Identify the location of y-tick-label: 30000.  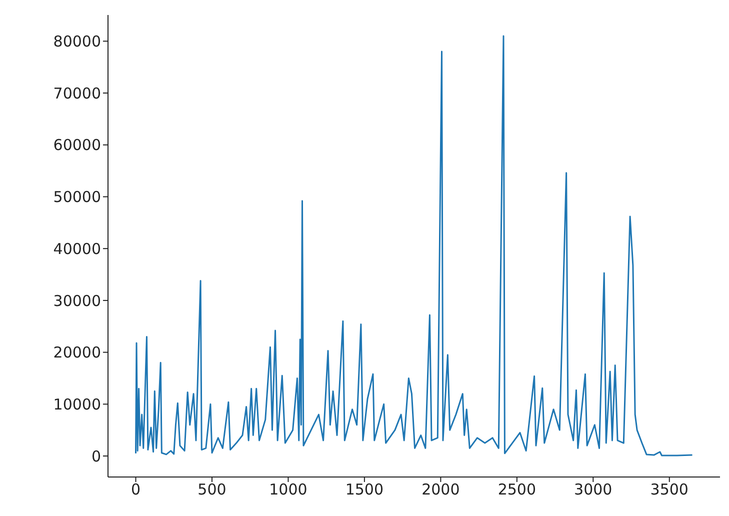
(77, 301).